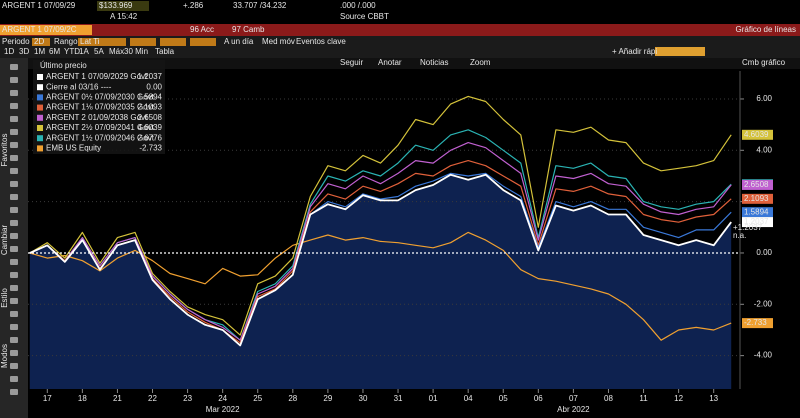  What do you see at coordinates (503, 398) in the screenshot?
I see `x-tick-label: 05` at bounding box center [503, 398].